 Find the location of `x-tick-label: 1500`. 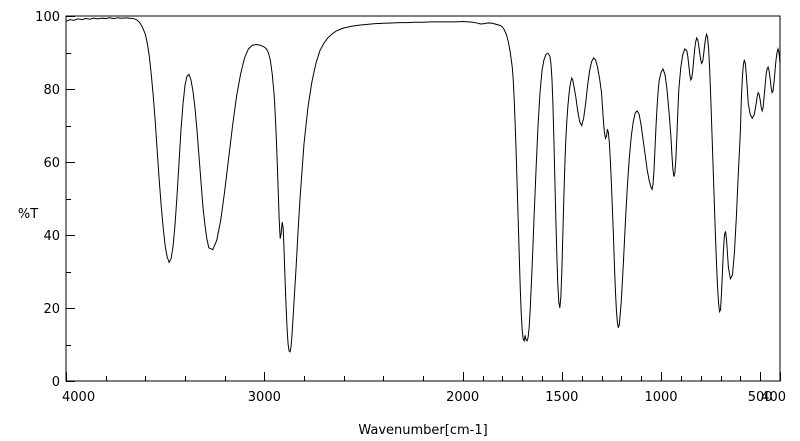

x-tick-label: 1500 is located at coordinates (561, 397).